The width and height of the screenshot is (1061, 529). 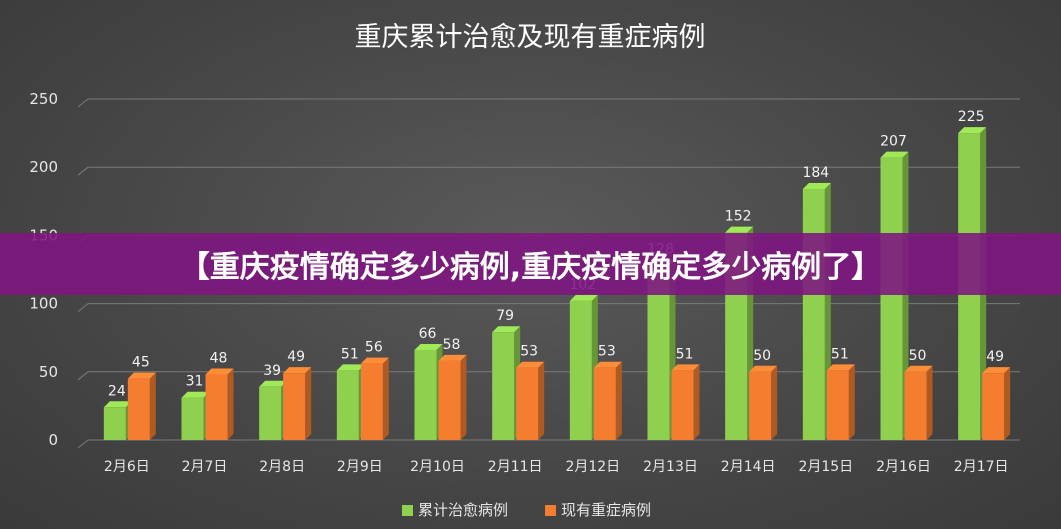 I want to click on banner-text: 【重庆疫情确定多少病例,重庆疫情确定多少病例了】, so click(x=530, y=267).